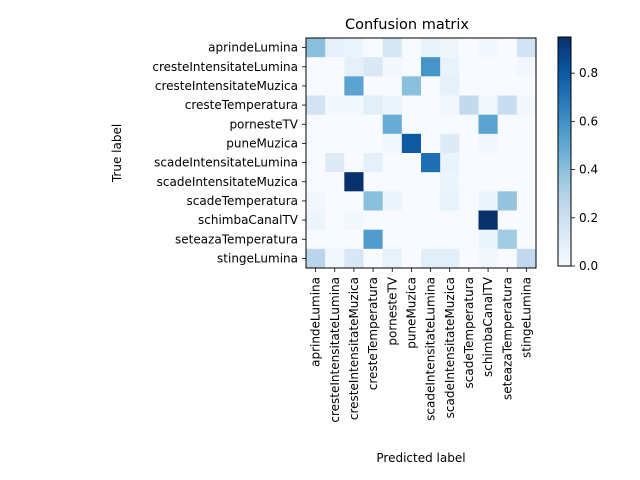 This screenshot has height=480, width=640. Describe the element at coordinates (392, 310) in the screenshot. I see `x-tick-label: pornesteTV` at that location.